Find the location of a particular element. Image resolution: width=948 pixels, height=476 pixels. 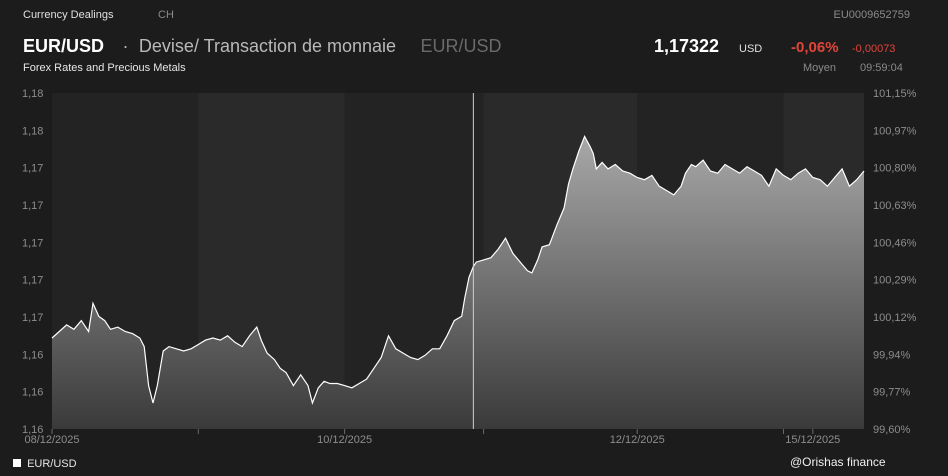

current-price: 1,17322 is located at coordinates (687, 46).